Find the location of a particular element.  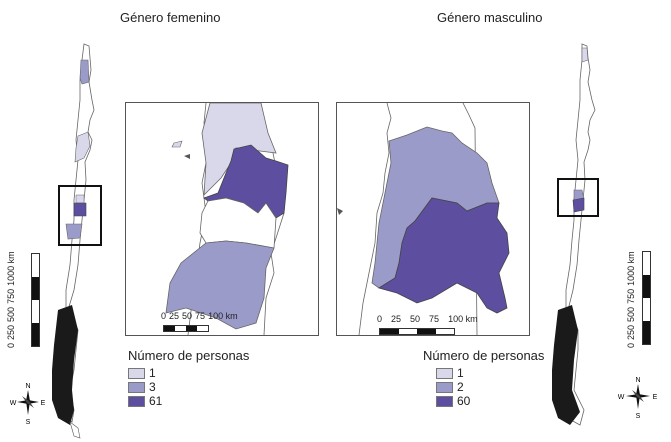

female-legend-item: 3 is located at coordinates (188, 387).